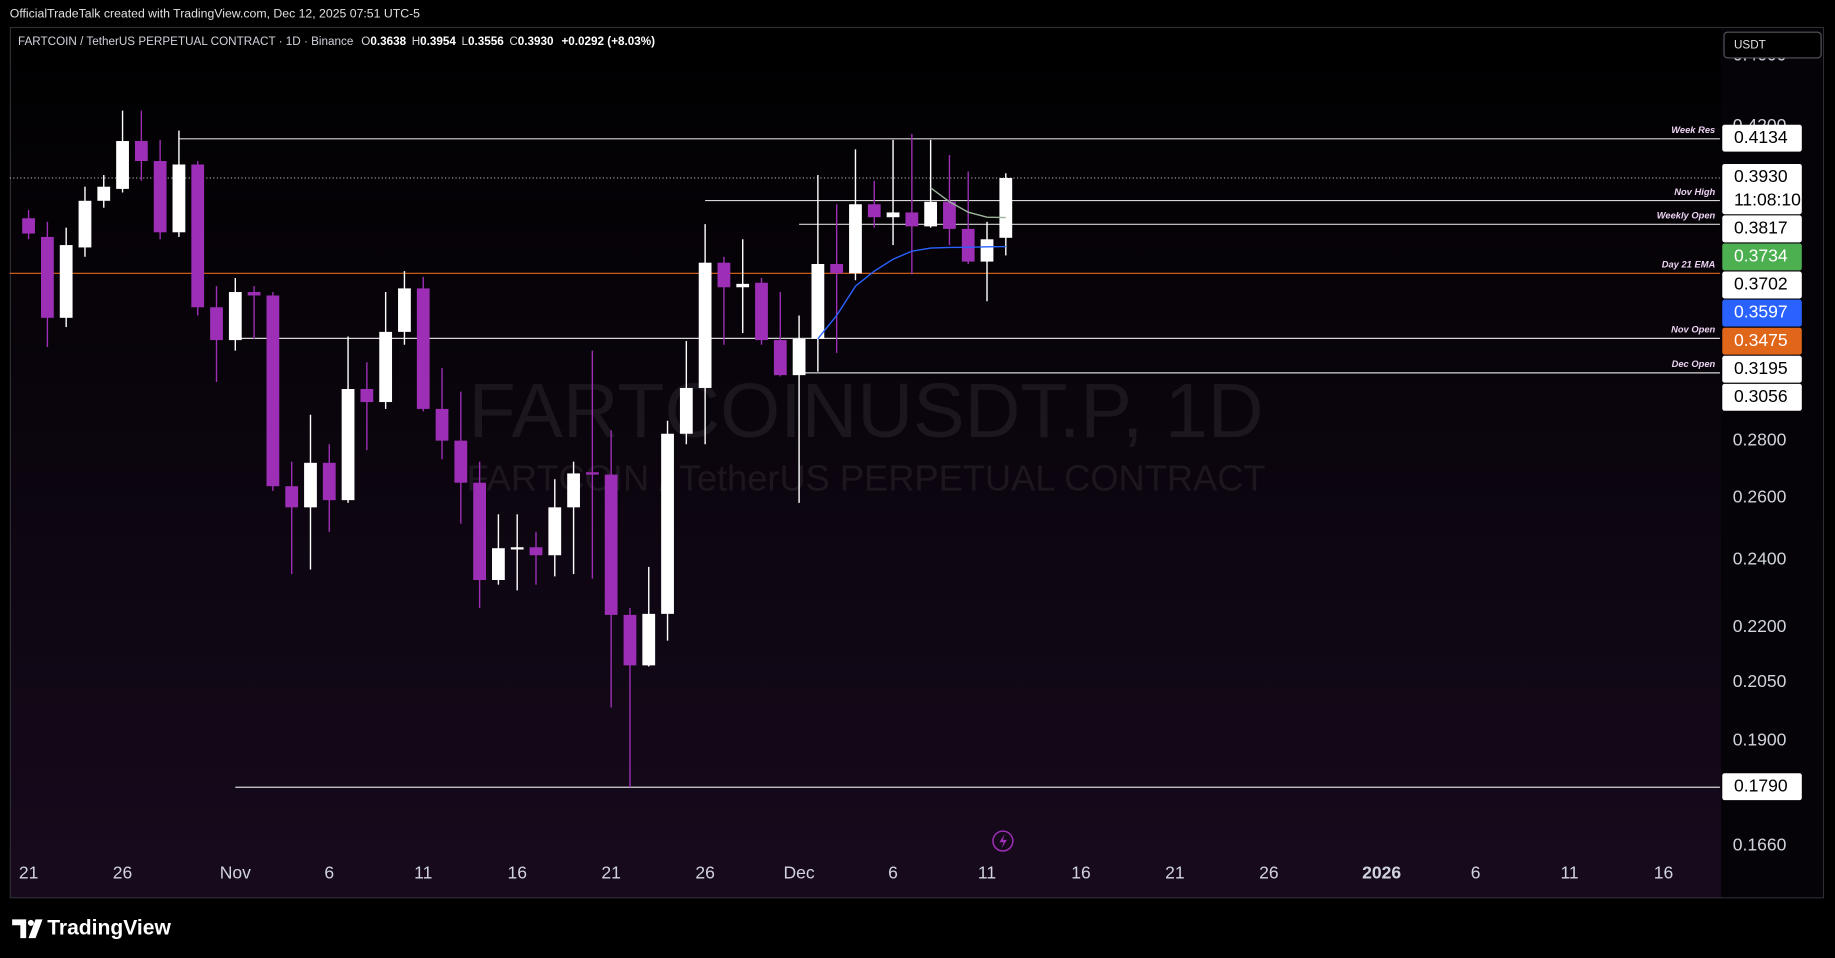 This screenshot has width=1835, height=958. I want to click on price-label: 0.3597, so click(1761, 312).